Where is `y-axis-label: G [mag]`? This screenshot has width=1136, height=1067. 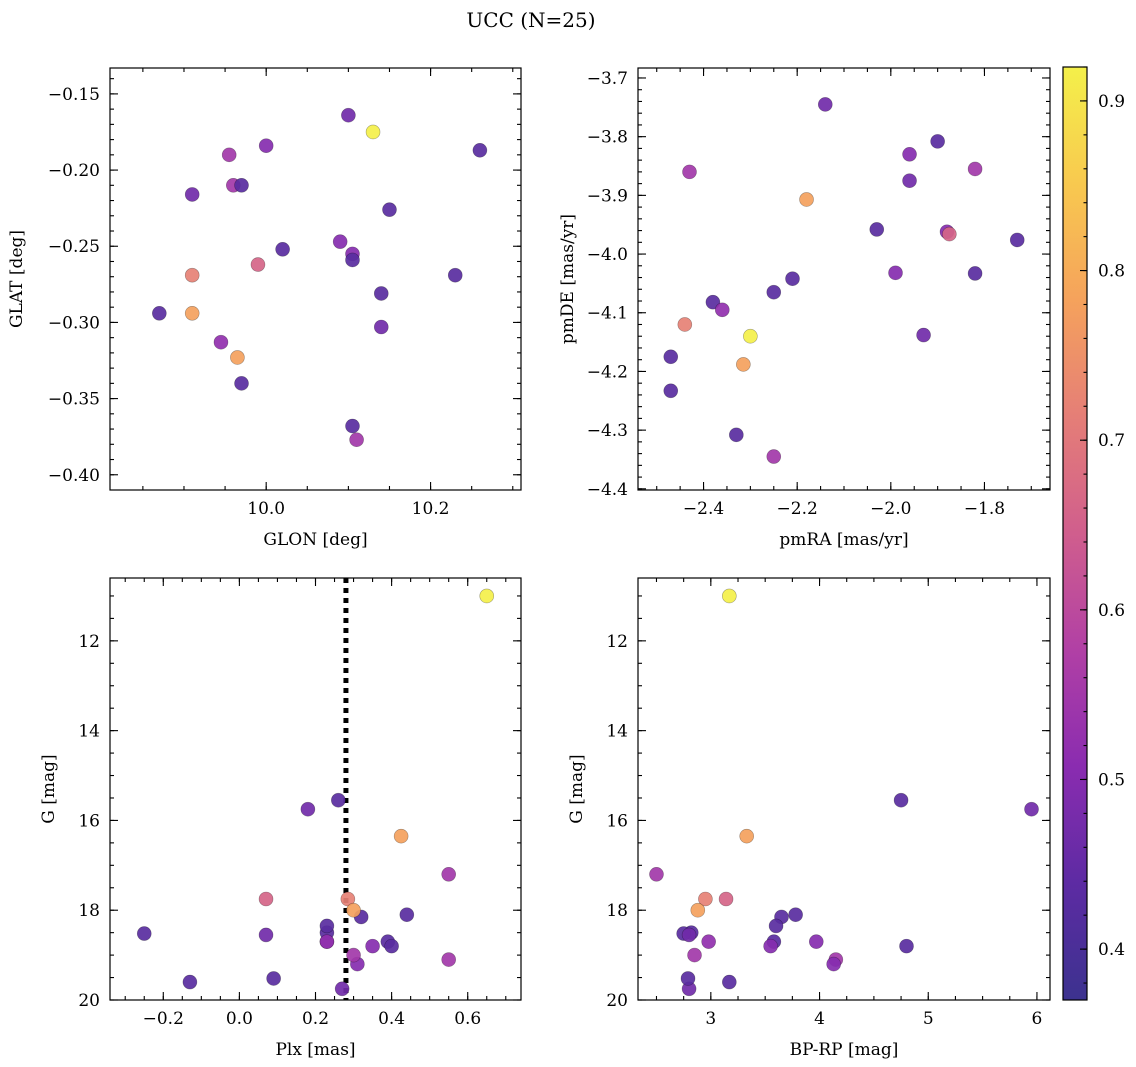 y-axis-label: G [mag] is located at coordinates (577, 788).